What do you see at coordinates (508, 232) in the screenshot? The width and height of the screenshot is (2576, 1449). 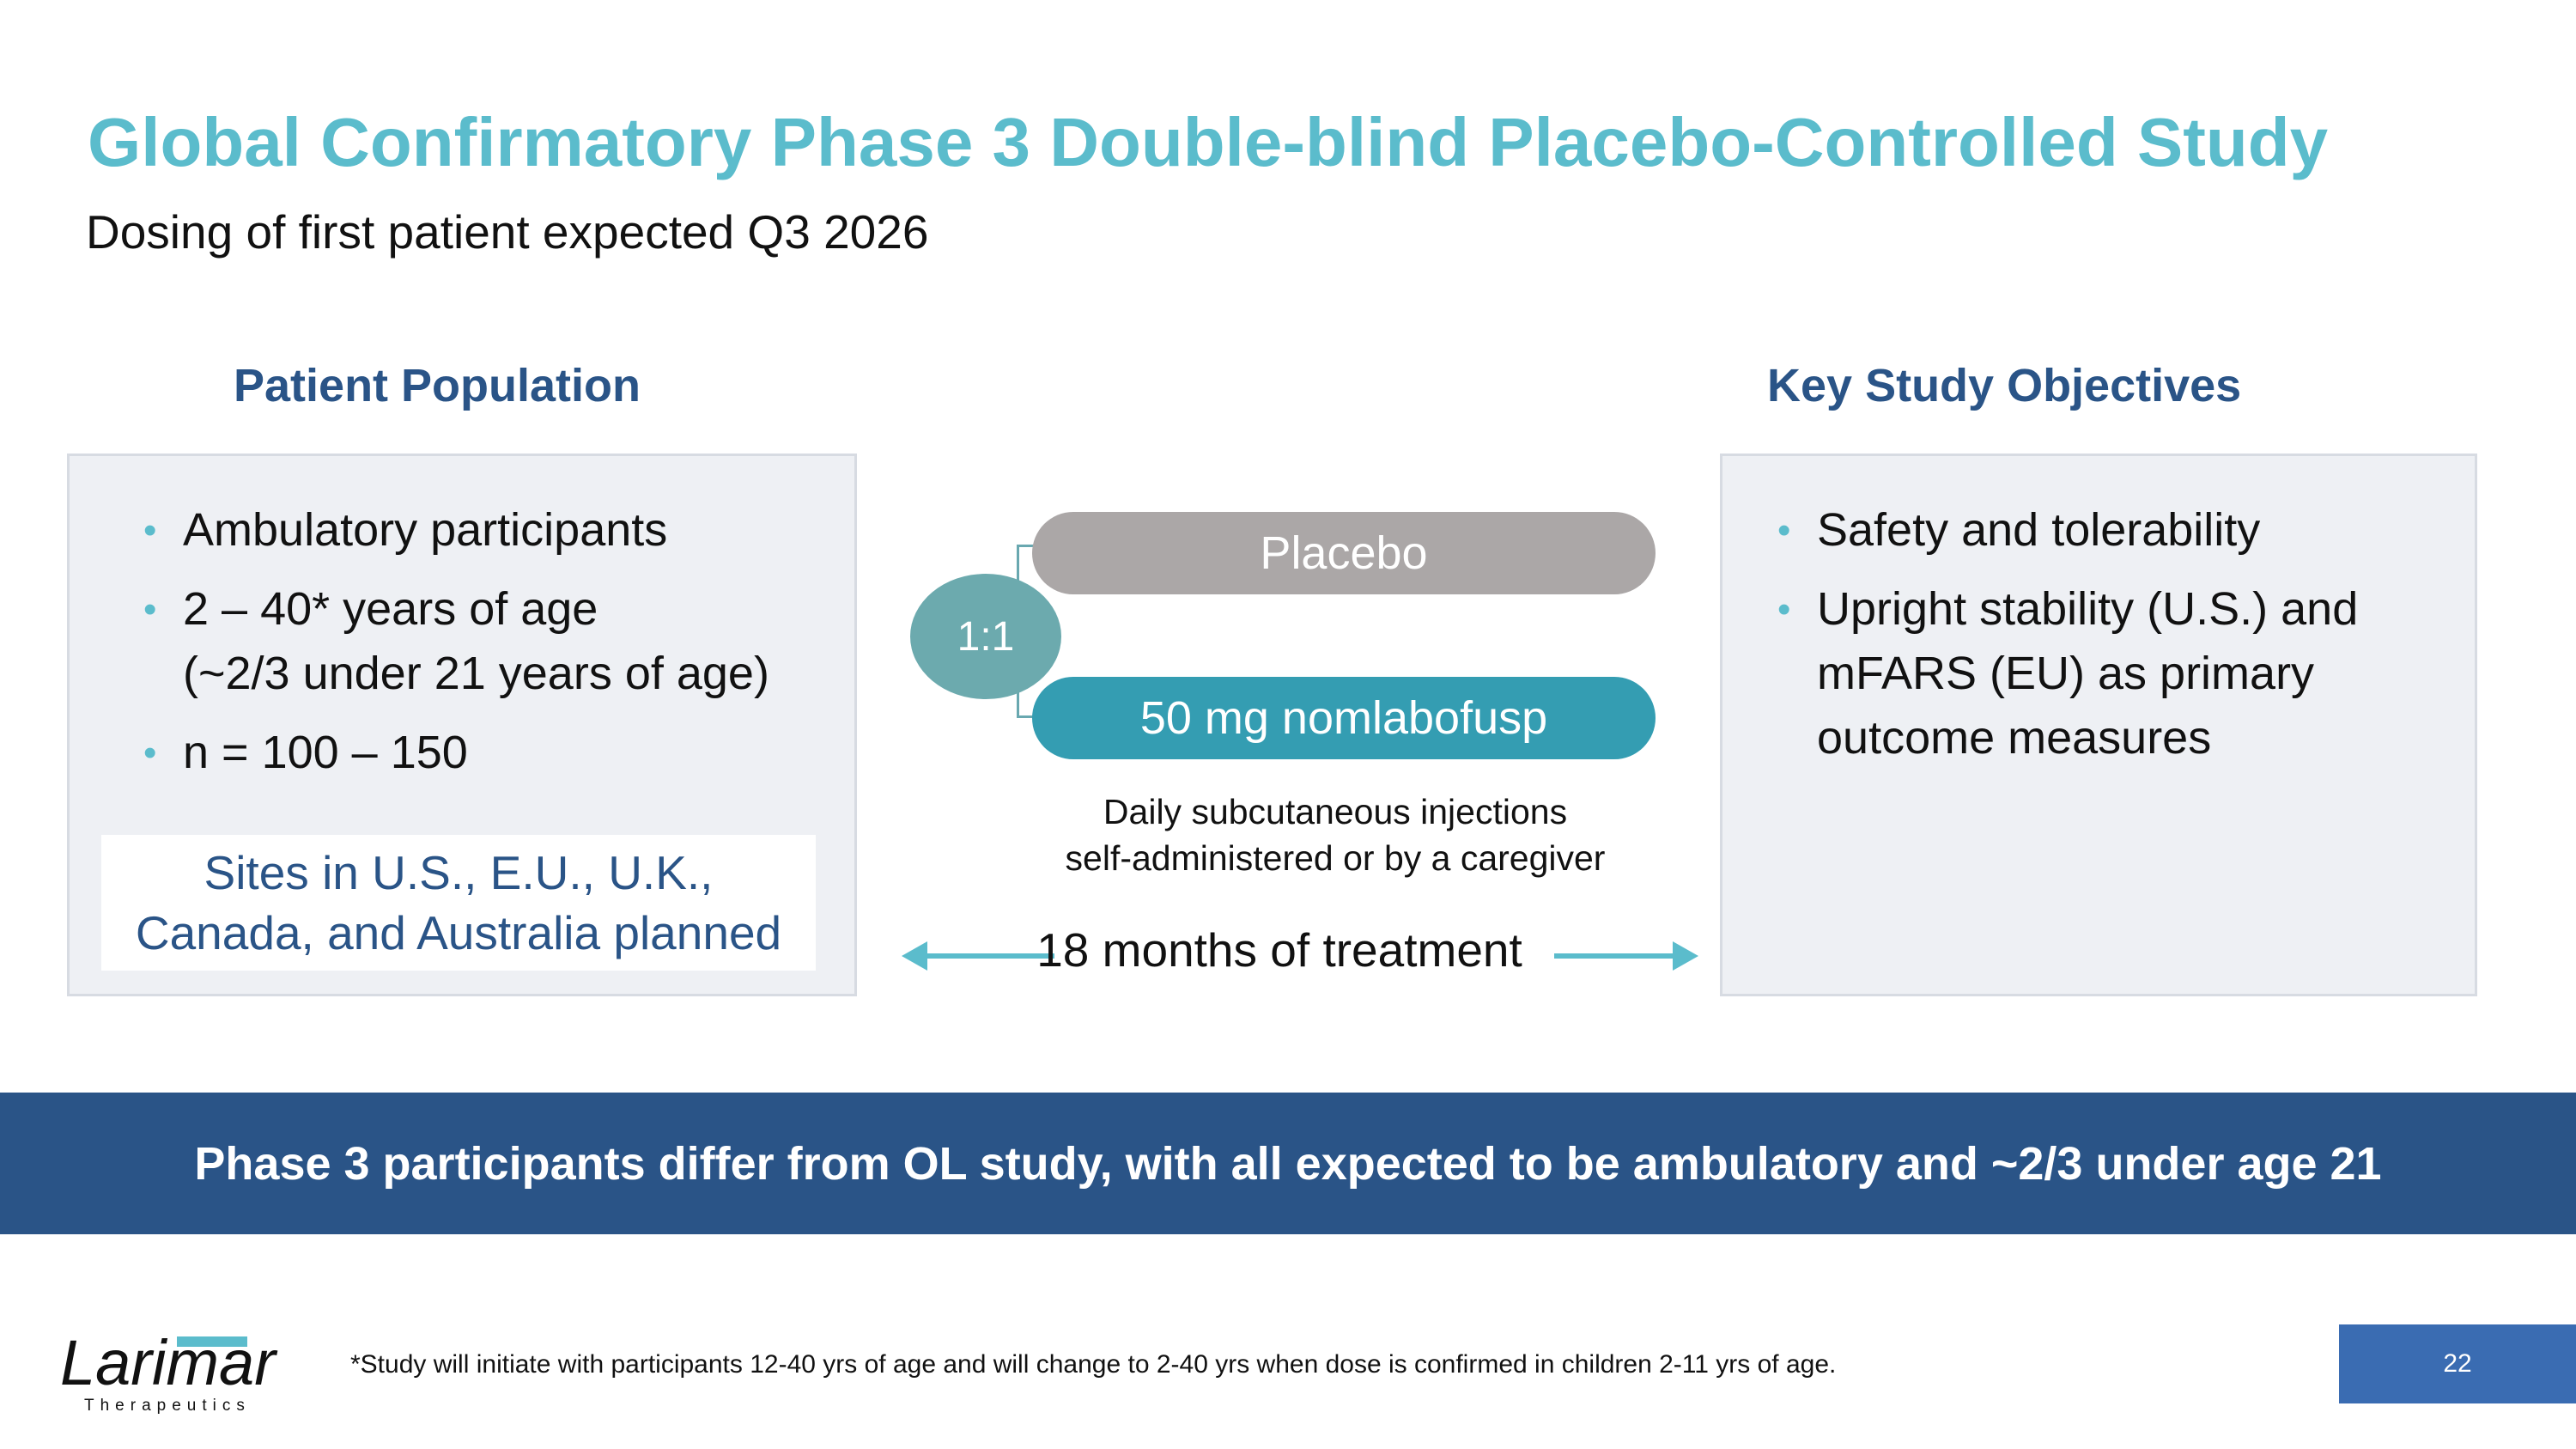 I see `slide-subtitle: Dosing of first patient expected Q3 2026` at bounding box center [508, 232].